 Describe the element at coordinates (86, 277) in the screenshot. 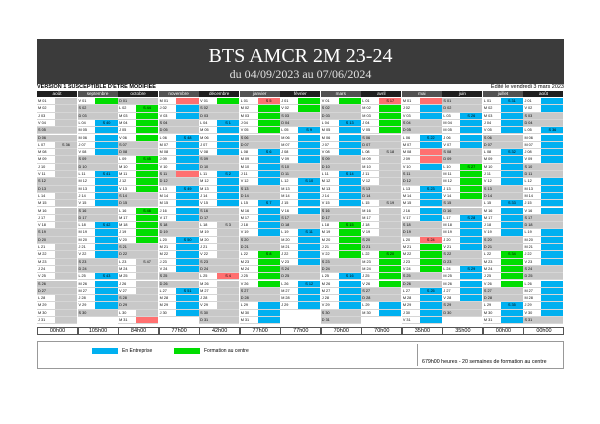

I see `day-label: L 25` at that location.